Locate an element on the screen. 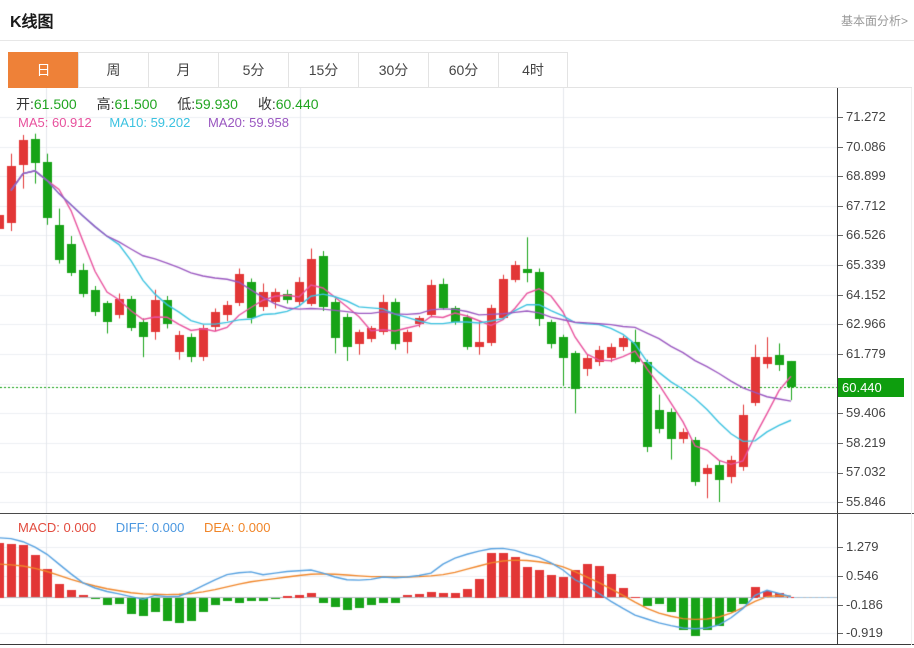 Image resolution: width=914 pixels, height=648 pixels. axis-tick: 71.272 is located at coordinates (862, 117).